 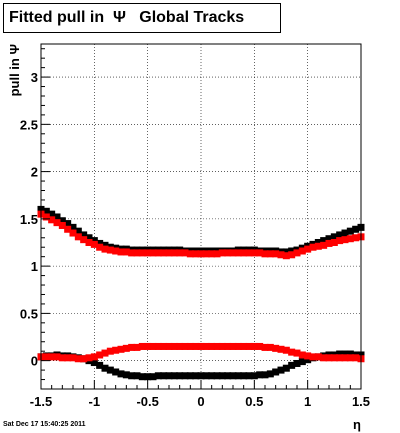 What do you see at coordinates (29, 124) in the screenshot?
I see `y-tick-label: 2.5` at bounding box center [29, 124].